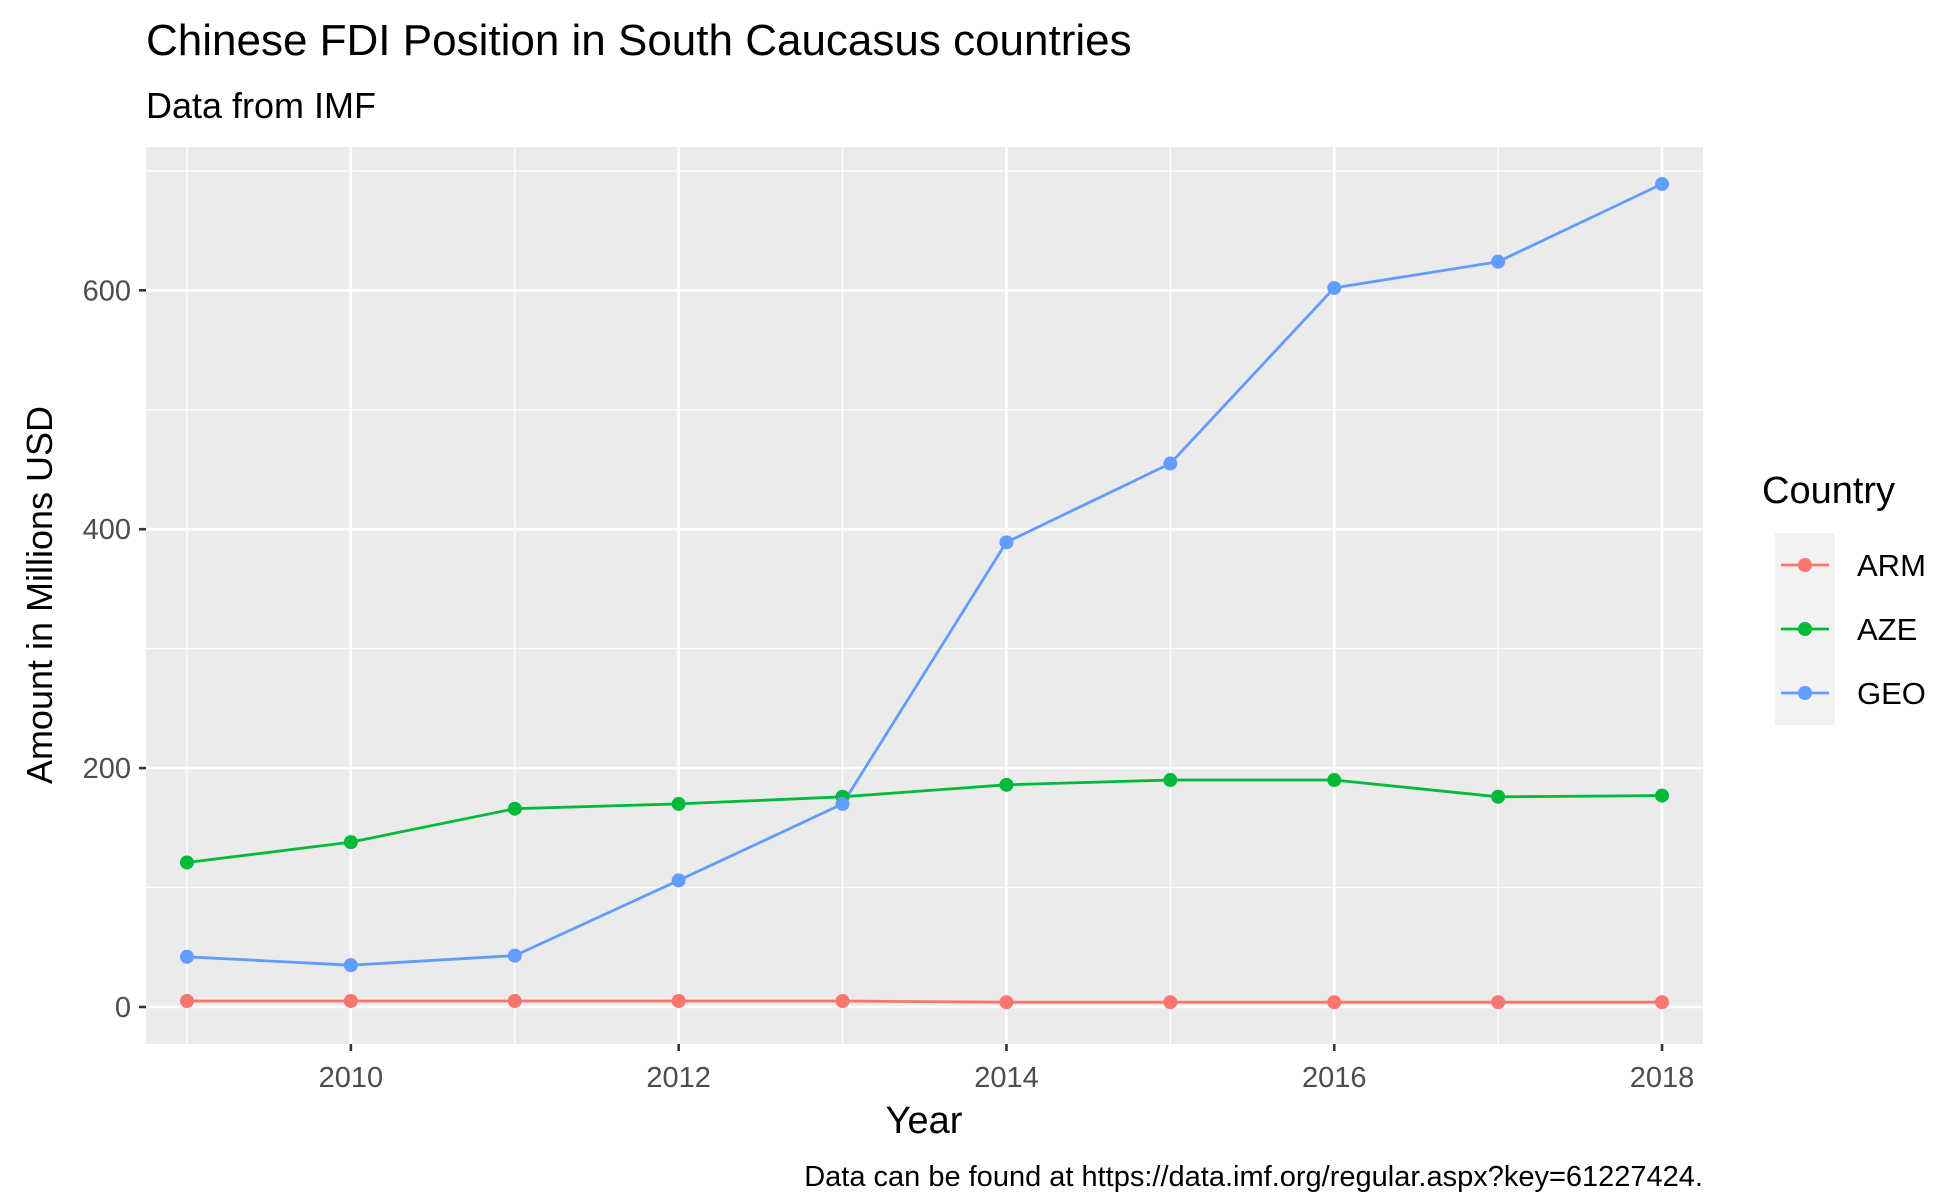 The image size is (1950, 1204). What do you see at coordinates (1887, 629) in the screenshot?
I see `legend-label-aze: AZE` at bounding box center [1887, 629].